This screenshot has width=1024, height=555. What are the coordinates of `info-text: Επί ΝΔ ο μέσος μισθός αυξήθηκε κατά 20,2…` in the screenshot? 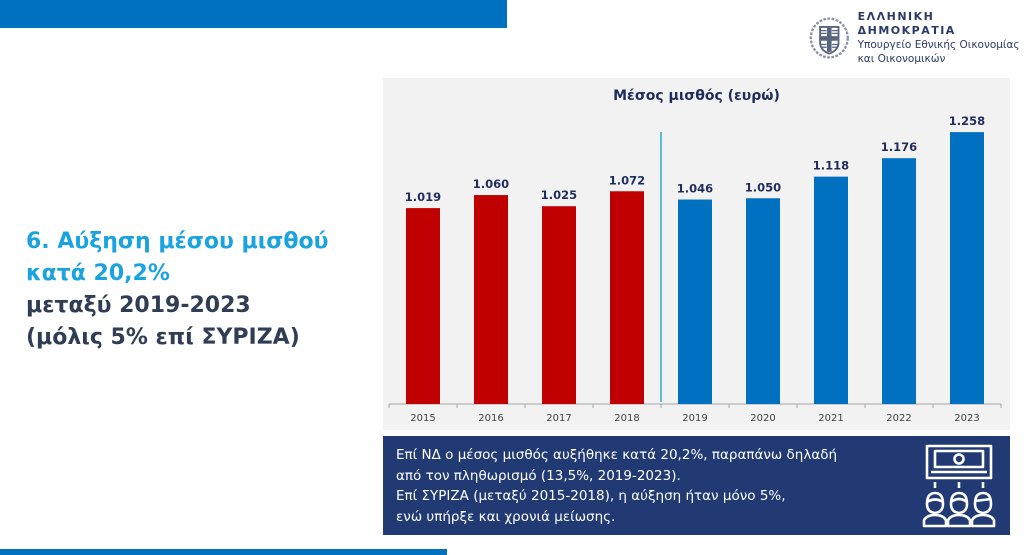 It's located at (616, 486).